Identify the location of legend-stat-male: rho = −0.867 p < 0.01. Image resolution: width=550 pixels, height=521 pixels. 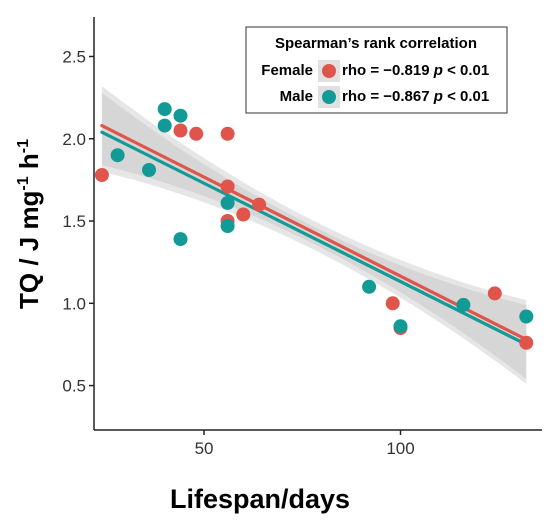
(415, 96).